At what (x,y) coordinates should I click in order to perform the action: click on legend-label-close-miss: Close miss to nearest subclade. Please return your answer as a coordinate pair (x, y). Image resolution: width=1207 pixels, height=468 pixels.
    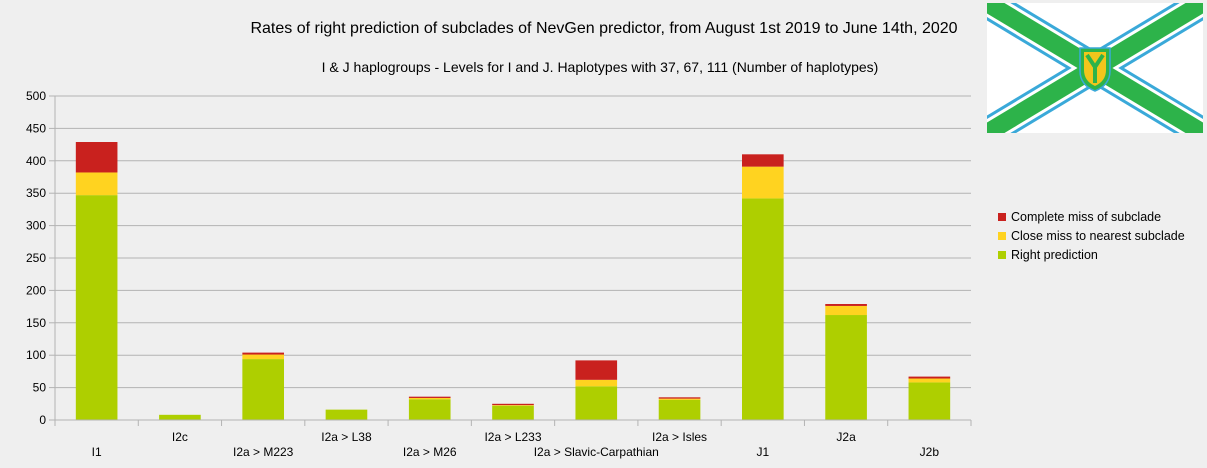
    Looking at the image, I should click on (1098, 235).